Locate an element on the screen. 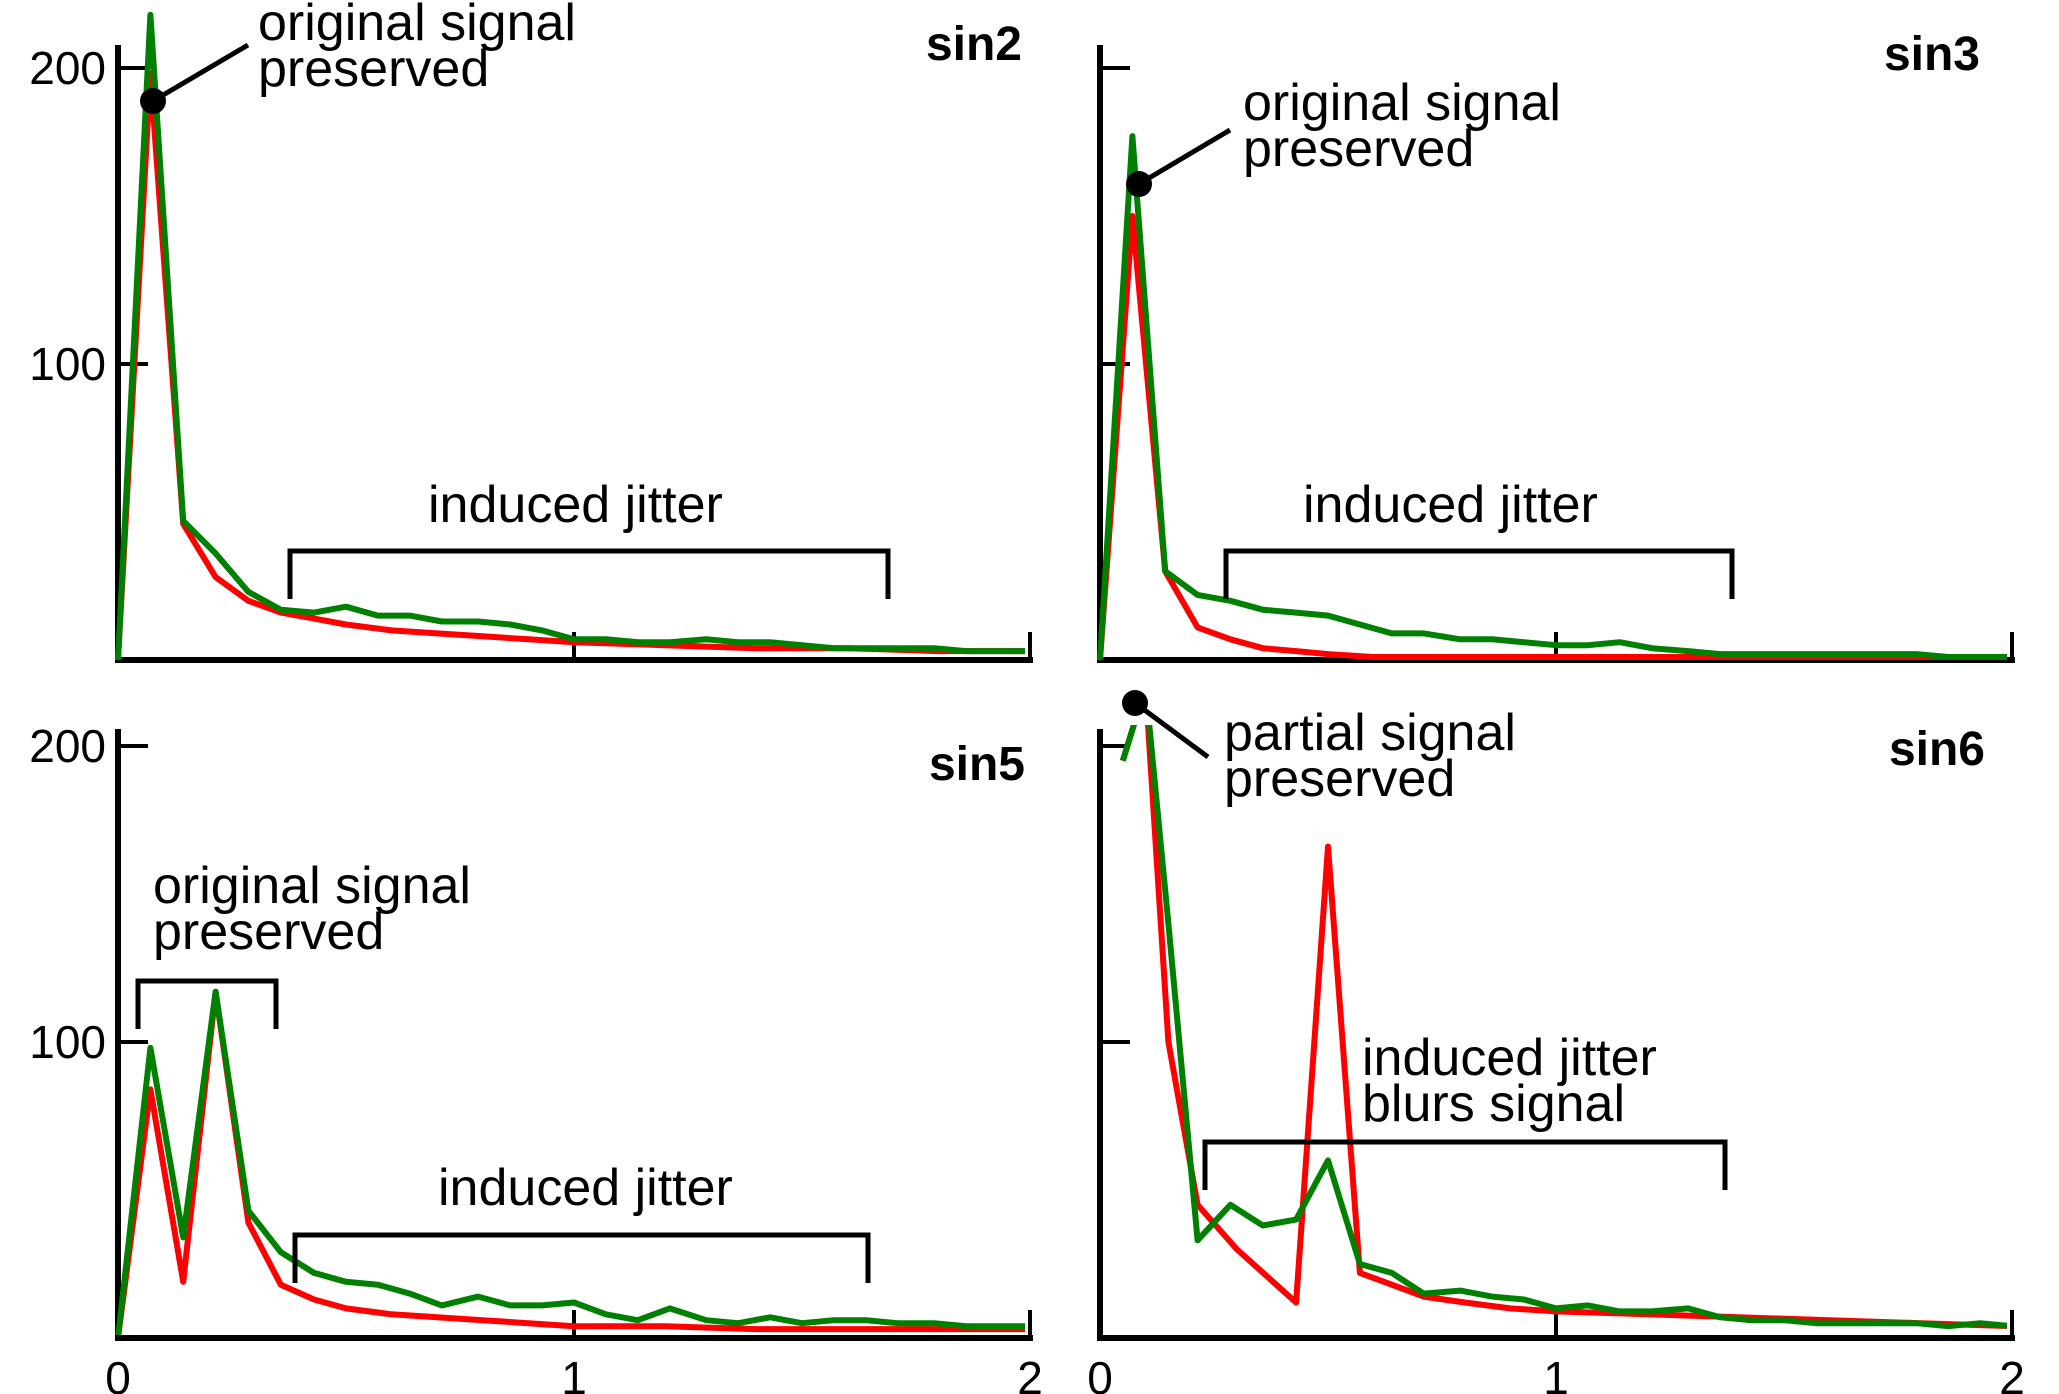 The height and width of the screenshot is (1394, 2059). bracket-text: induced jitter blurs signal is located at coordinates (1509, 1081).